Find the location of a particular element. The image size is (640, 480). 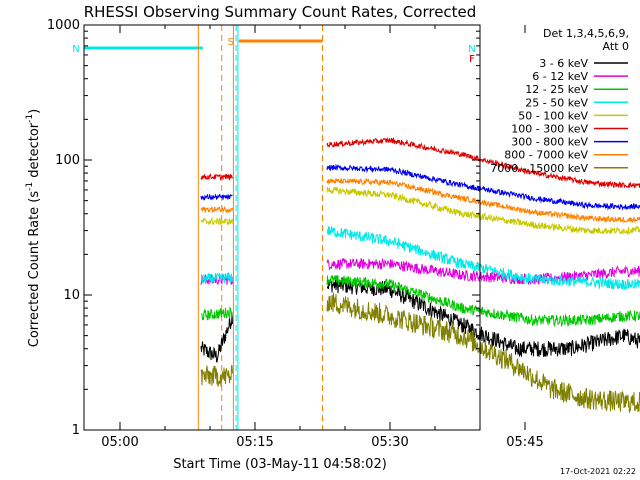

flag-label-s: S is located at coordinates (231, 42).